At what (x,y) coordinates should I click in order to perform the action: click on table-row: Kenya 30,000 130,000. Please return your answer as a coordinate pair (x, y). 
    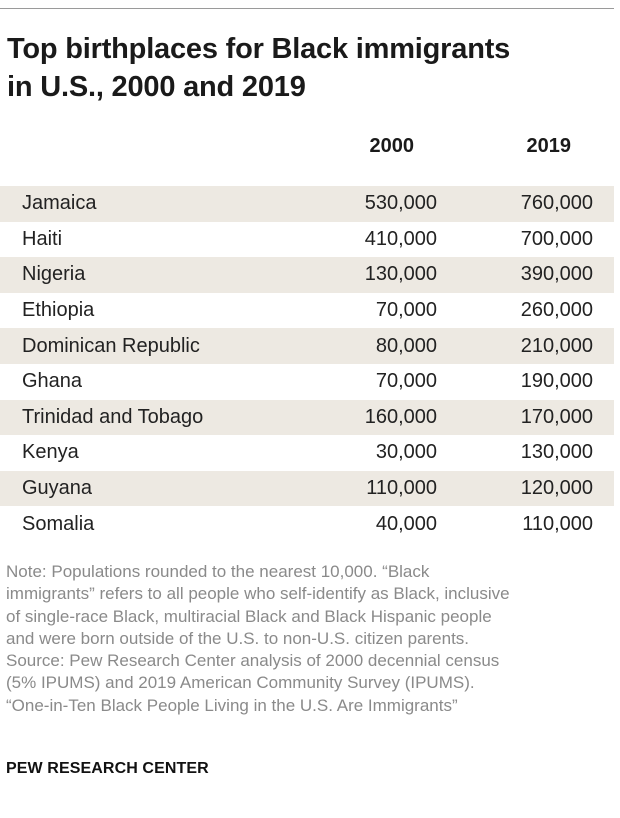
    Looking at the image, I should click on (307, 453).